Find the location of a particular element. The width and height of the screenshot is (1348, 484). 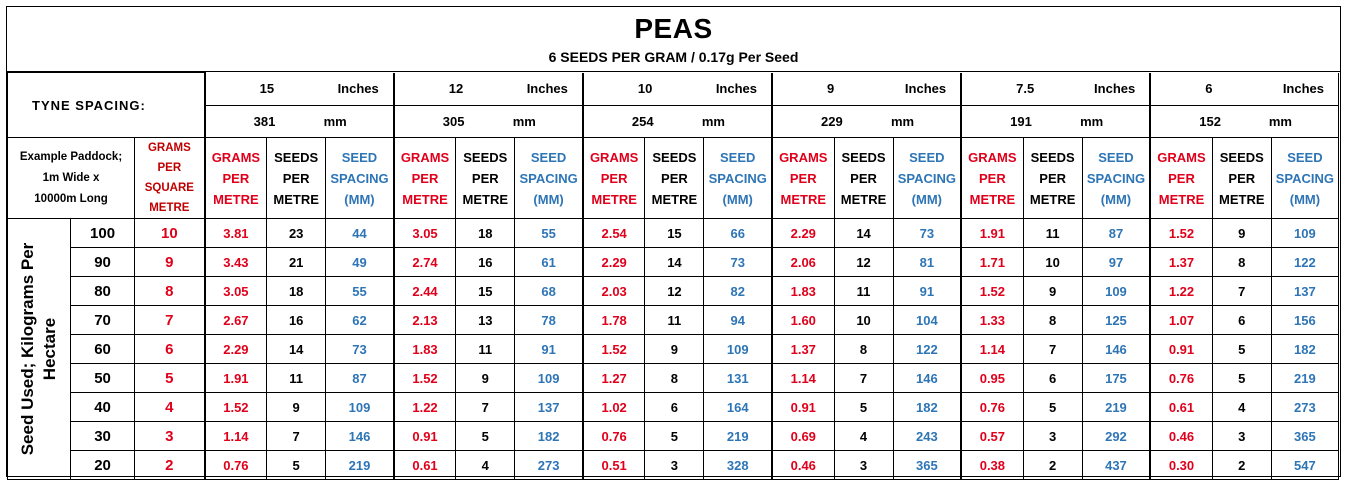

seed-spacing-mm: 365 is located at coordinates (927, 465).